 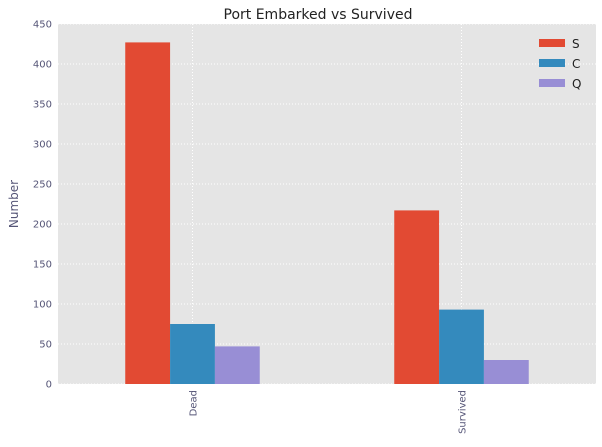 What do you see at coordinates (42, 225) in the screenshot?
I see `y-tick-label: 200` at bounding box center [42, 225].